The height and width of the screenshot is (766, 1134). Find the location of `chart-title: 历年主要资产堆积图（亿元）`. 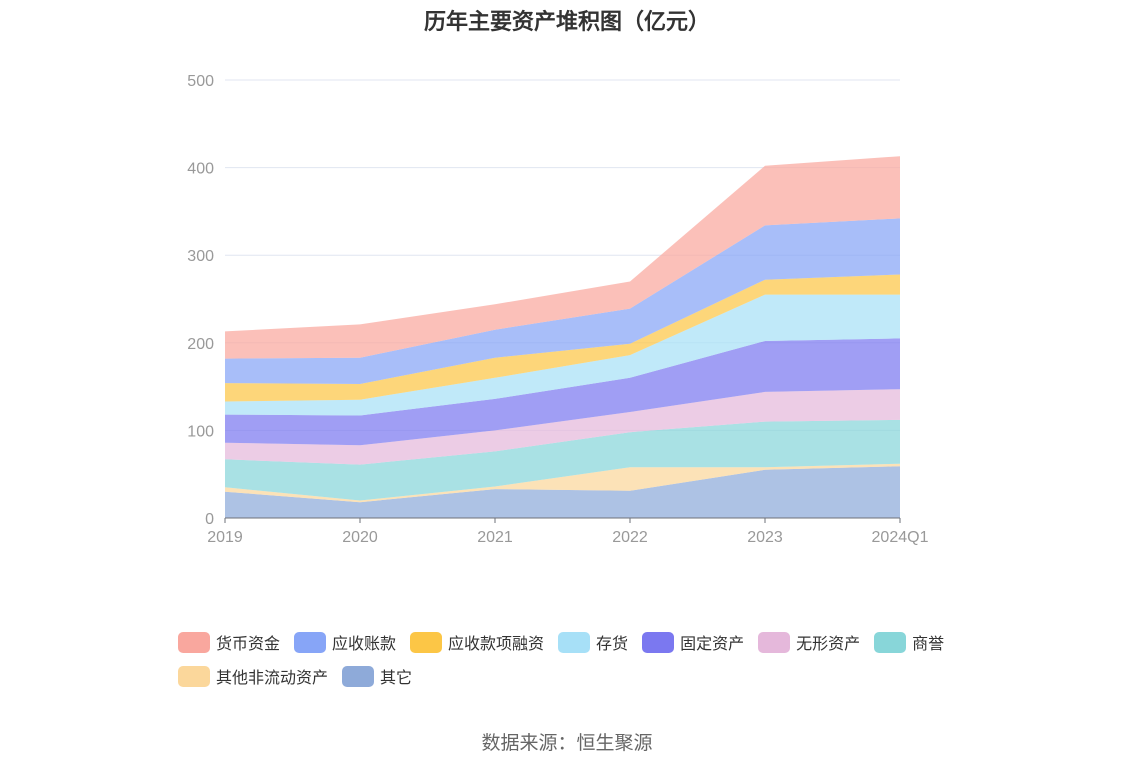

chart-title: 历年主要资产堆积图（亿元） is located at coordinates (566, 21).